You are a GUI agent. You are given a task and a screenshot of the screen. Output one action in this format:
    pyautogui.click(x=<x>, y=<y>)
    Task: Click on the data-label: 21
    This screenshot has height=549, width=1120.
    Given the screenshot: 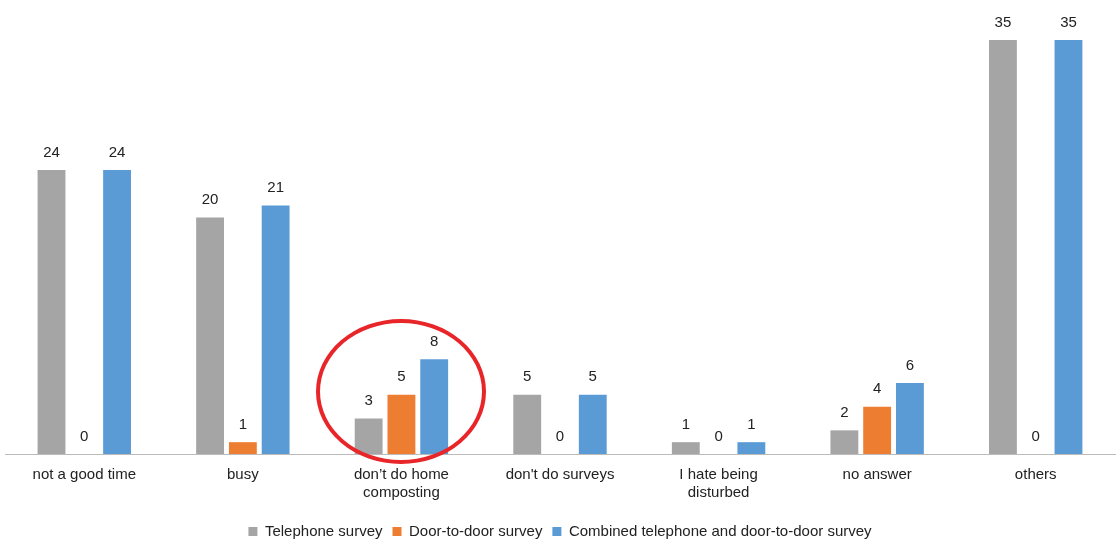 What is the action you would take?
    pyautogui.click(x=275, y=187)
    